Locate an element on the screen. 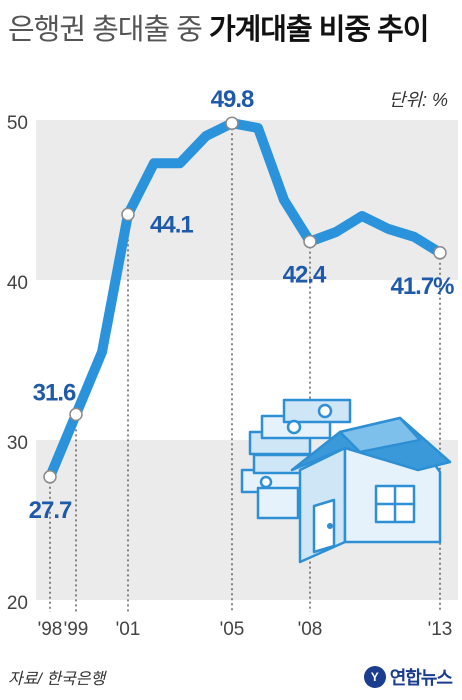 Image resolution: width=462 pixels, height=700 pixels. house-money-illustration is located at coordinates (346, 481).